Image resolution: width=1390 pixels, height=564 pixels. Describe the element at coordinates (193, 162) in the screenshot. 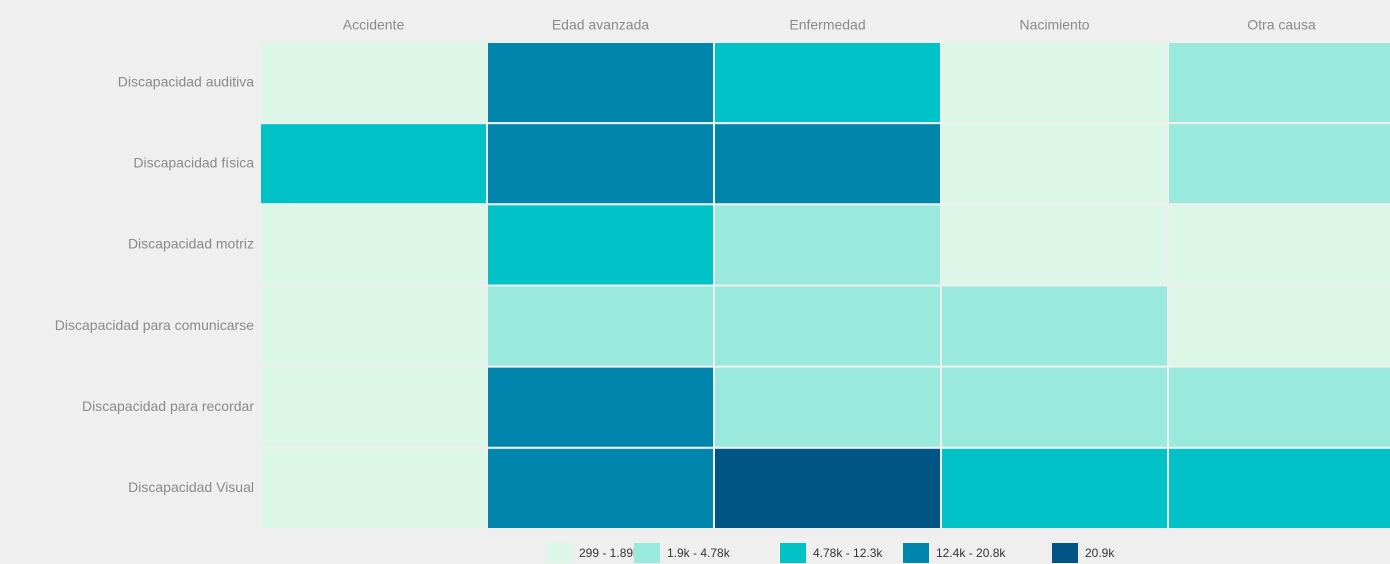

I see `row-label: Discapacidad física` at that location.